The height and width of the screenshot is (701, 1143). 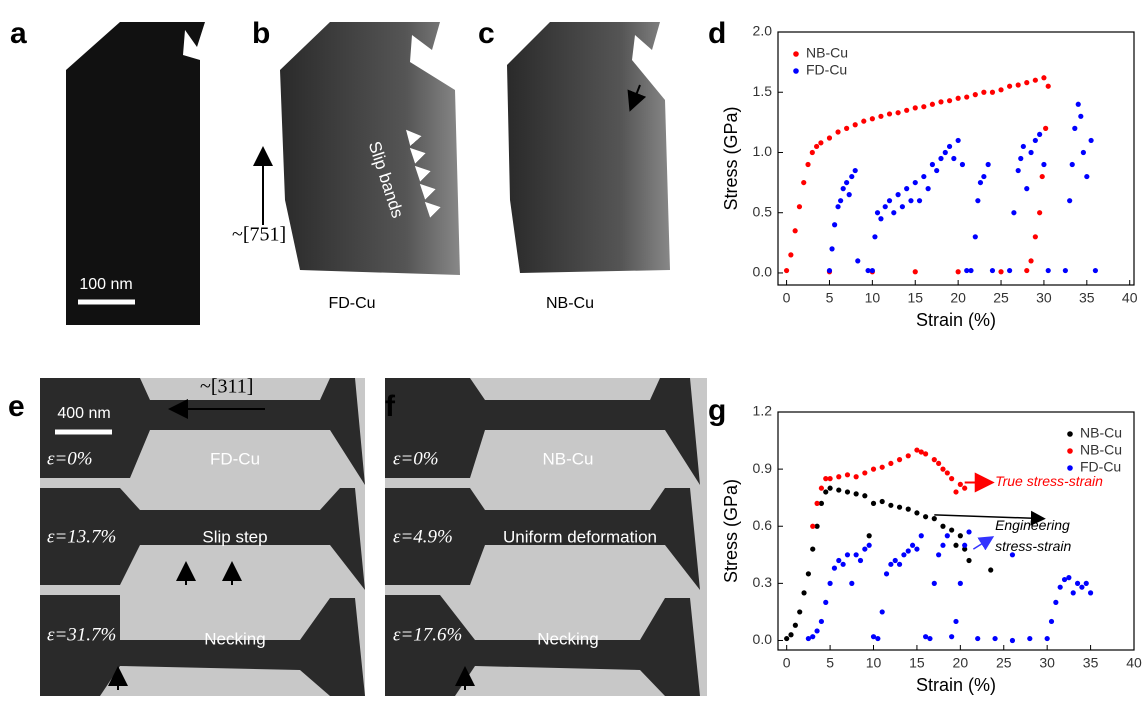 What do you see at coordinates (1032, 525) in the screenshot?
I see `annotation: Engineering` at bounding box center [1032, 525].